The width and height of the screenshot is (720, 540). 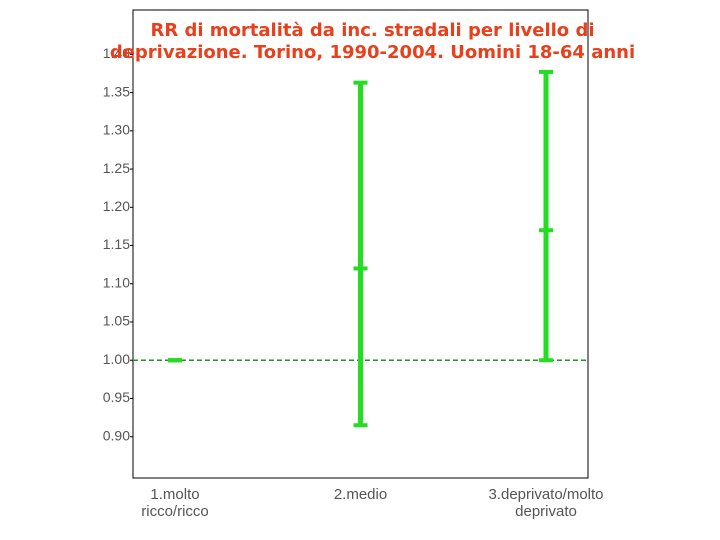 What do you see at coordinates (116, 359) in the screenshot?
I see `y-tick-label: 1.00` at bounding box center [116, 359].